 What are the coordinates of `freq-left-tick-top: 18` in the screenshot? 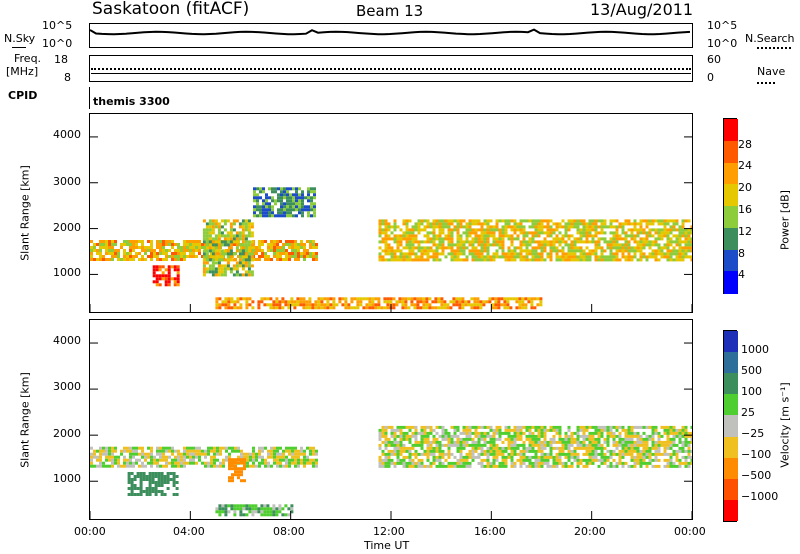 It's located at (61, 59).